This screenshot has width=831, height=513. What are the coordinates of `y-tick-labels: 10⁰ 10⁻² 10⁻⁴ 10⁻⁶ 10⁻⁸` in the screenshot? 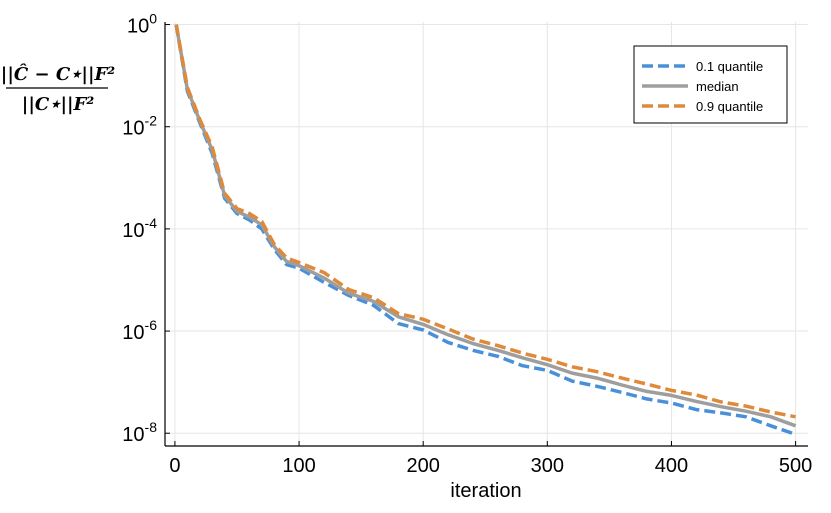 It's located at (139, 229).